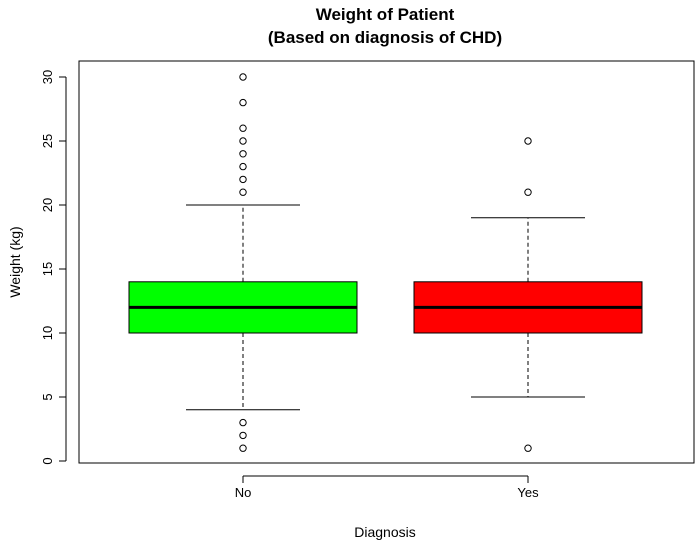 This screenshot has width=700, height=545. What do you see at coordinates (528, 492) in the screenshot?
I see `x-tick-label: Yes` at bounding box center [528, 492].